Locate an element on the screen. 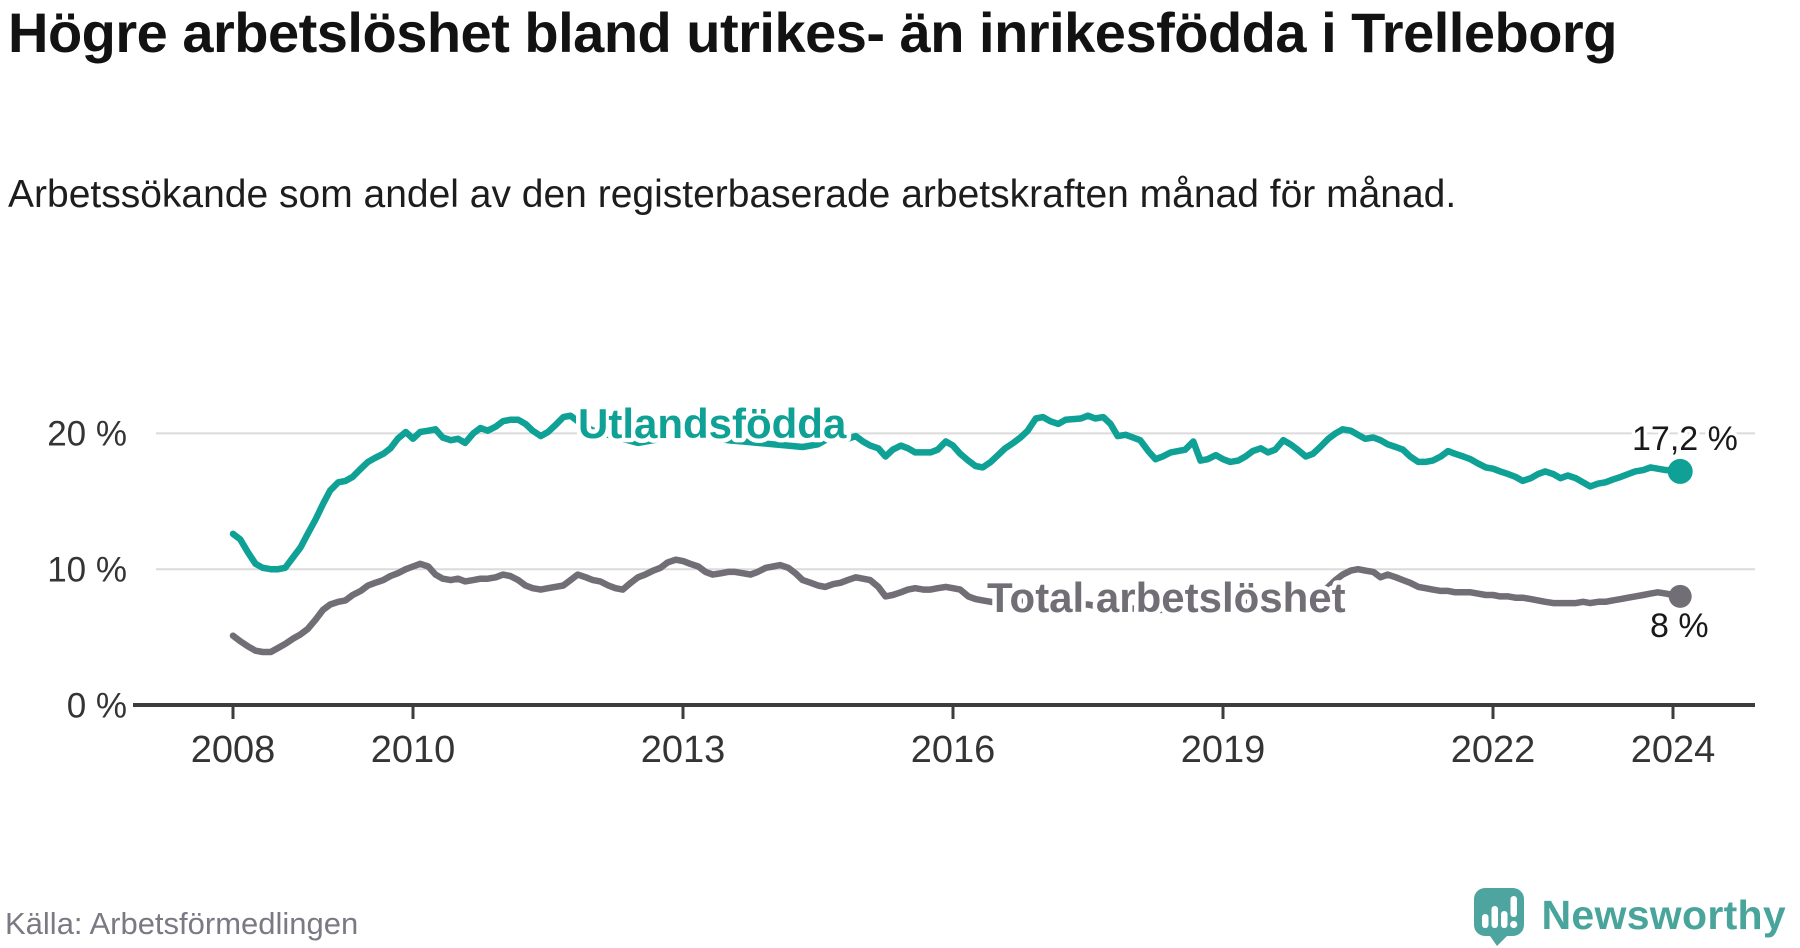  series-end-dot-utlandsfodda is located at coordinates (1680, 471).